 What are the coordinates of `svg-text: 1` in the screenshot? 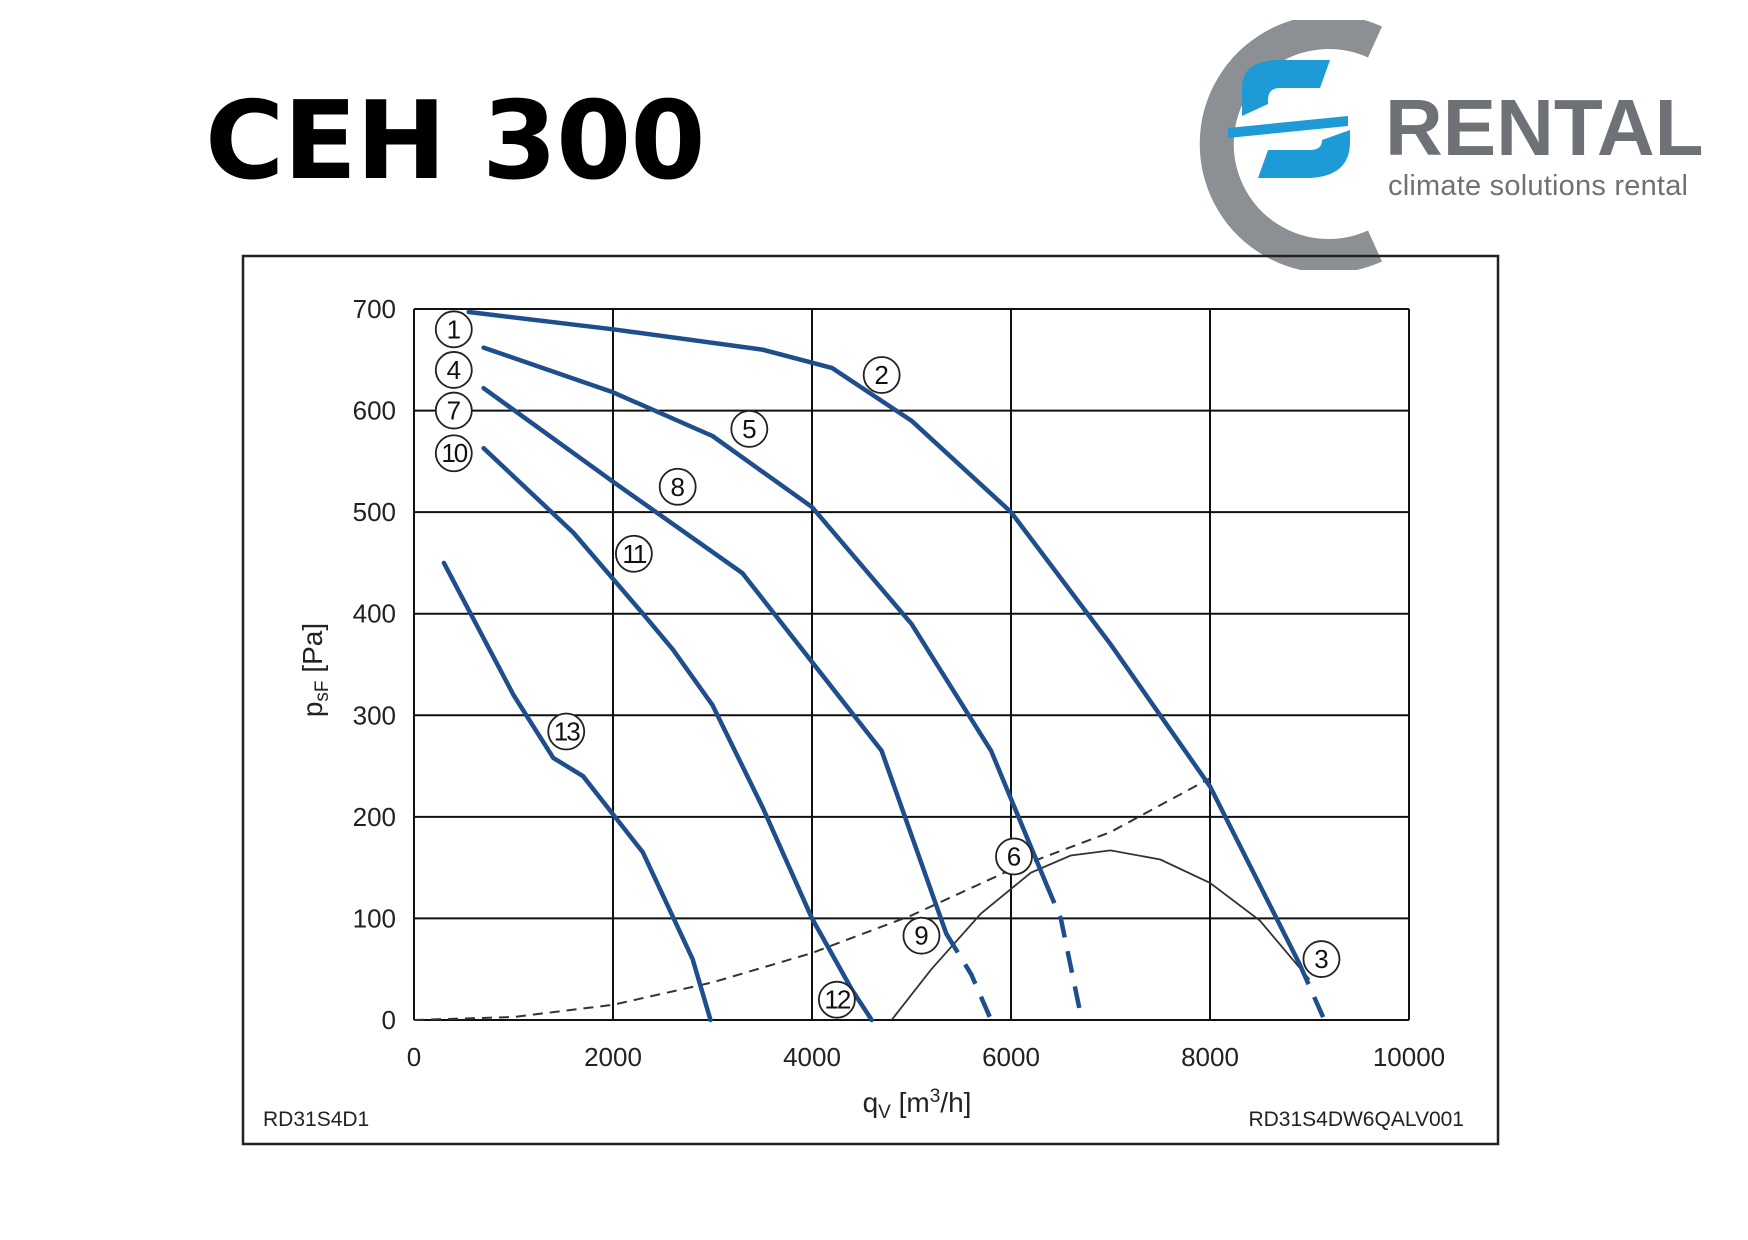 It's located at (454, 329).